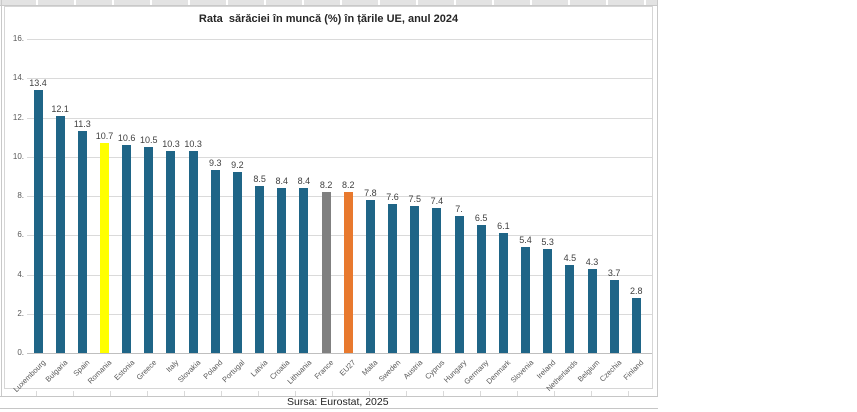  Describe the element at coordinates (481, 289) in the screenshot. I see `bar-germany` at that location.